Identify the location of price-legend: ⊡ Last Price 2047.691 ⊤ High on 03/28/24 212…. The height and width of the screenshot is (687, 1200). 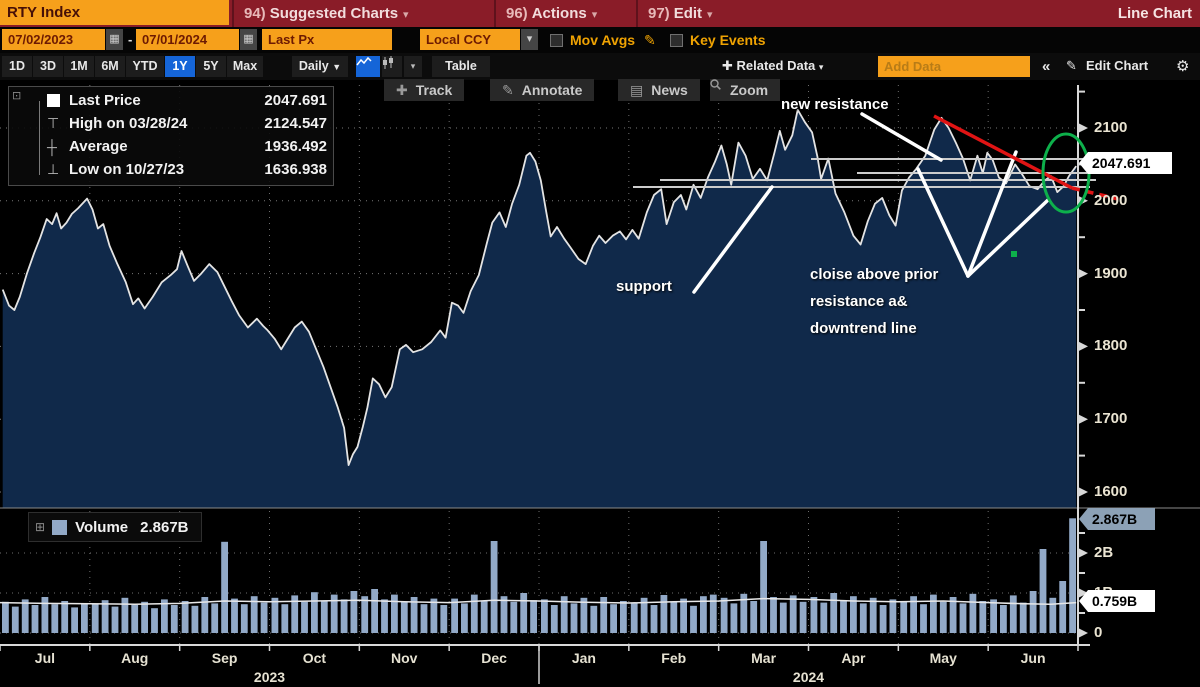
(171, 136).